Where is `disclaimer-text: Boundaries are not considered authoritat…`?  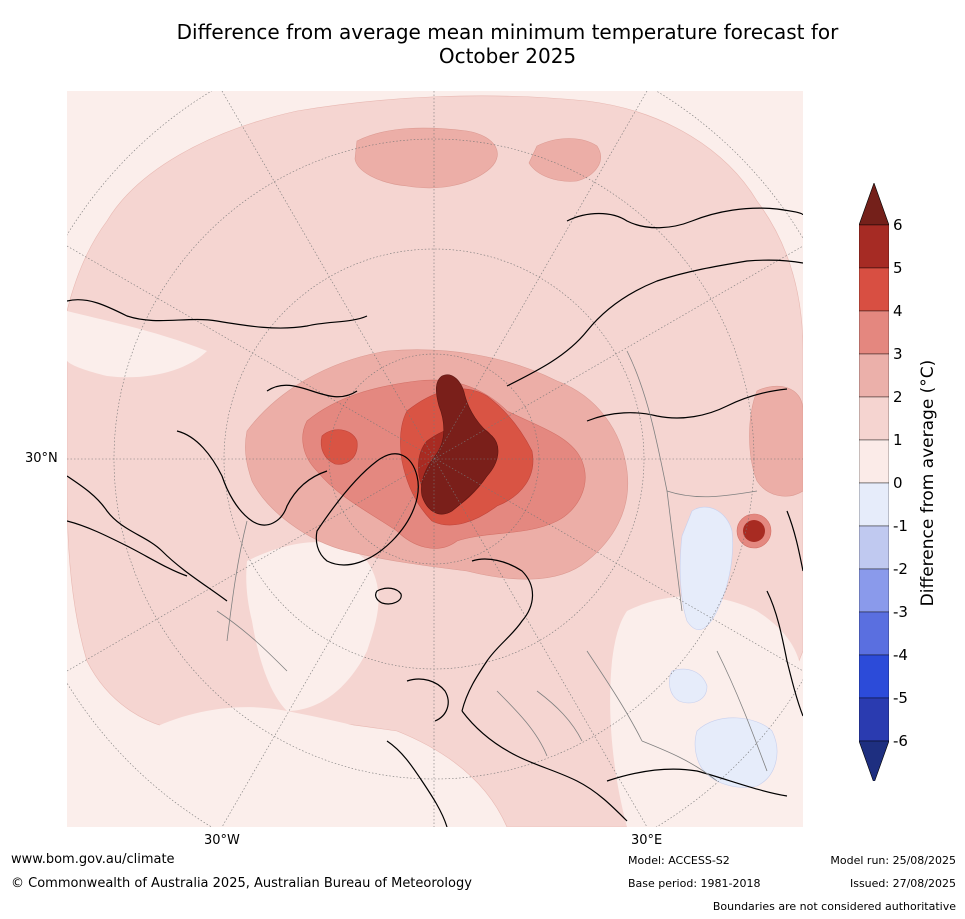
disclaimer-text: Boundaries are not considered authoritat… is located at coordinates (834, 906).